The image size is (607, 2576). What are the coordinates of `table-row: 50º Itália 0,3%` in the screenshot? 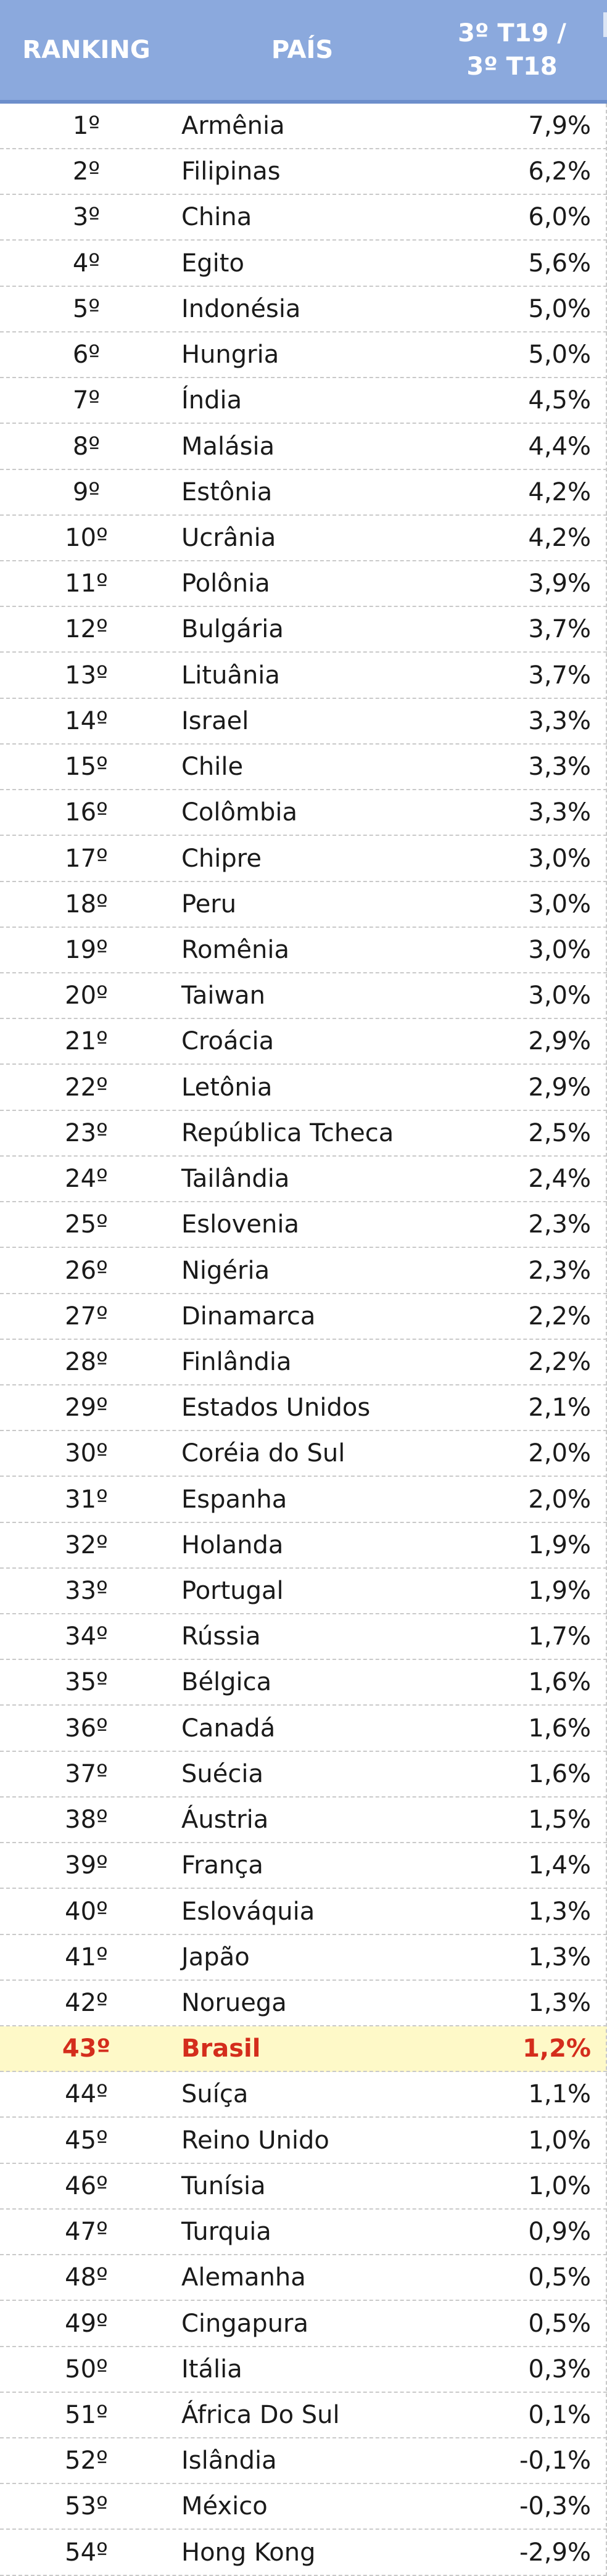 It's located at (303, 2370).